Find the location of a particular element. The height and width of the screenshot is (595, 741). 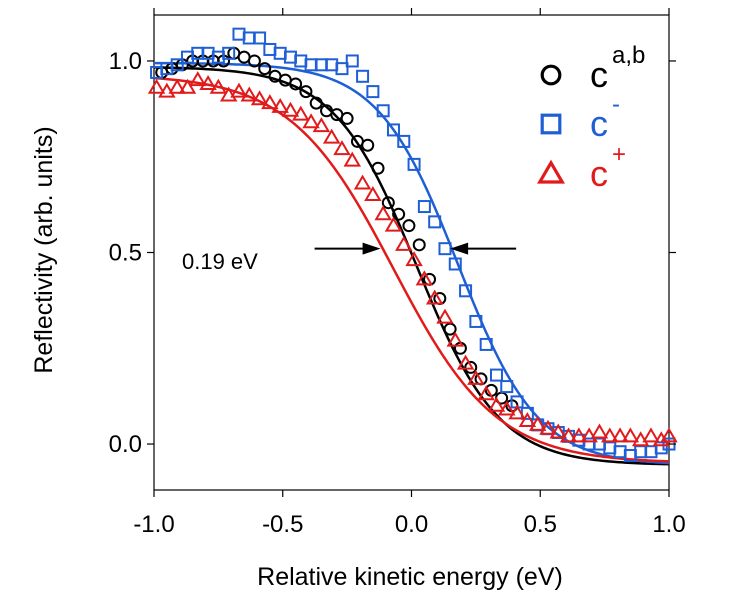

y-tick-label: 1.0 is located at coordinates (125, 61).